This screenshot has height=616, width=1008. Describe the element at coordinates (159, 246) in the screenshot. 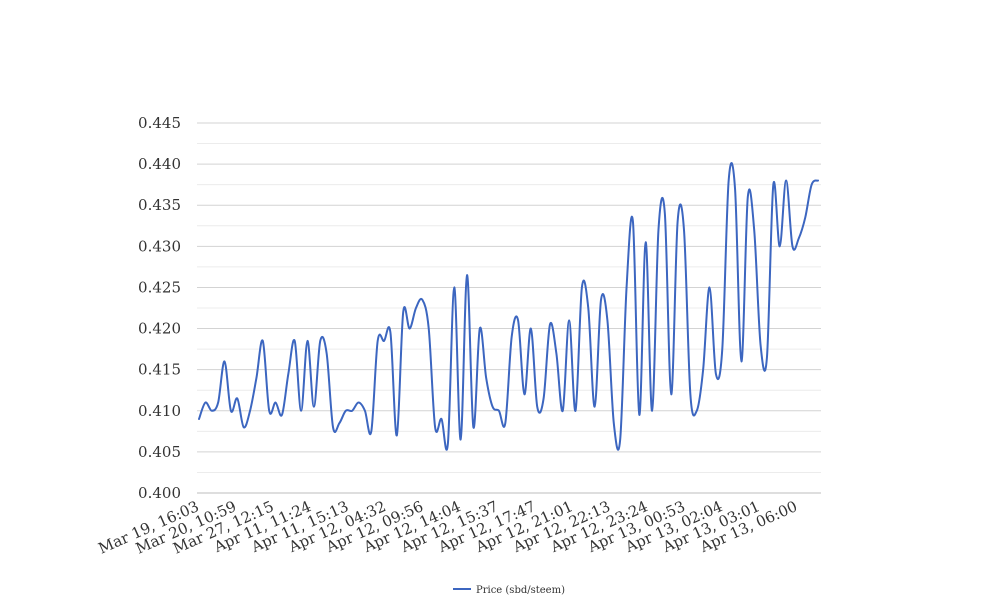

I see `y-tick-label: 0.430` at that location.